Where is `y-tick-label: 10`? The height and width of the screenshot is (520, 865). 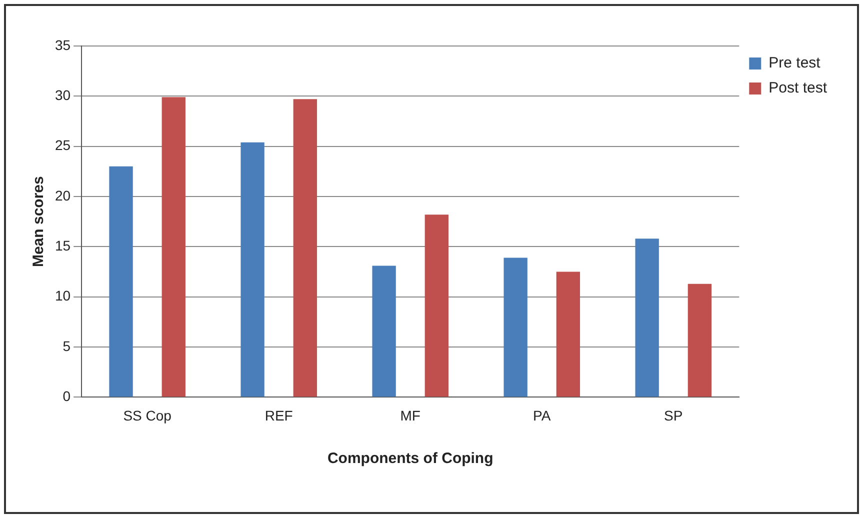
y-tick-label: 10 is located at coordinates (62, 296).